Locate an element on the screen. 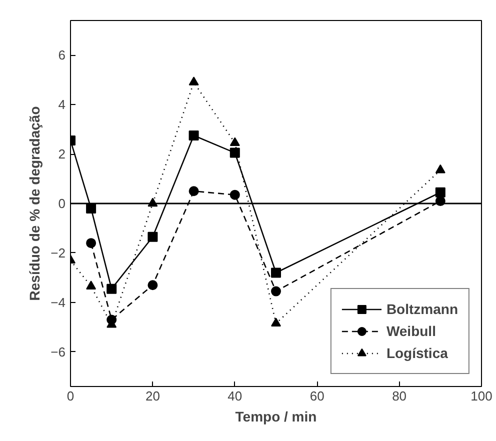 The width and height of the screenshot is (496, 441). y-tick-label: −6 is located at coordinates (58, 352).